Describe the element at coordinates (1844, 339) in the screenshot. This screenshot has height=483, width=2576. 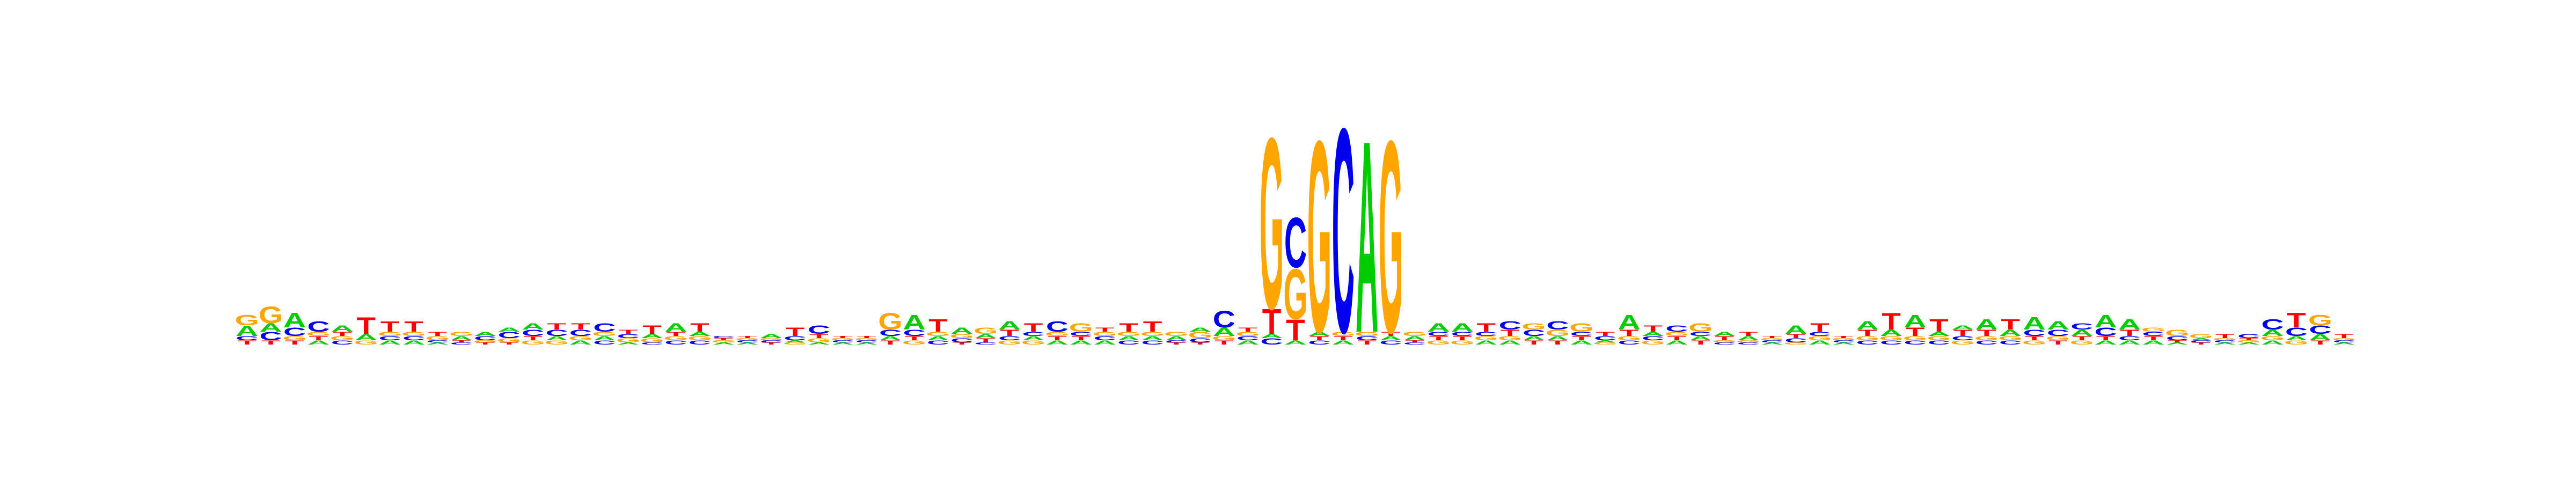
I see `logo-letter-g-pos68: G` at that location.